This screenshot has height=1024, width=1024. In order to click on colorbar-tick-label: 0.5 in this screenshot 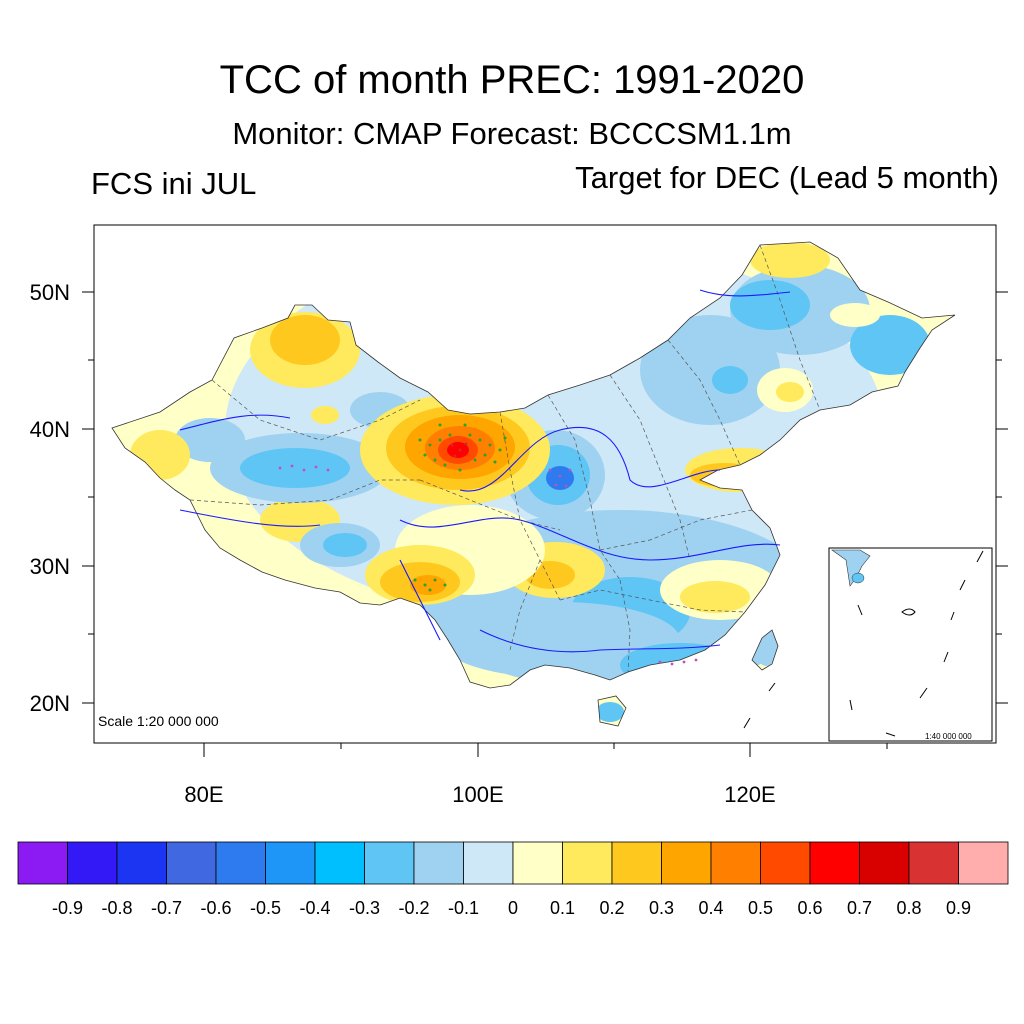, I will do `click(760, 908)`.